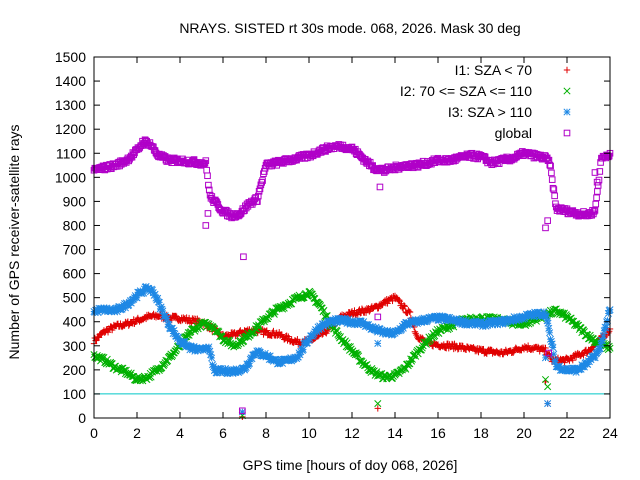 The image size is (640, 480). I want to click on x-tick-label: 18, so click(481, 433).